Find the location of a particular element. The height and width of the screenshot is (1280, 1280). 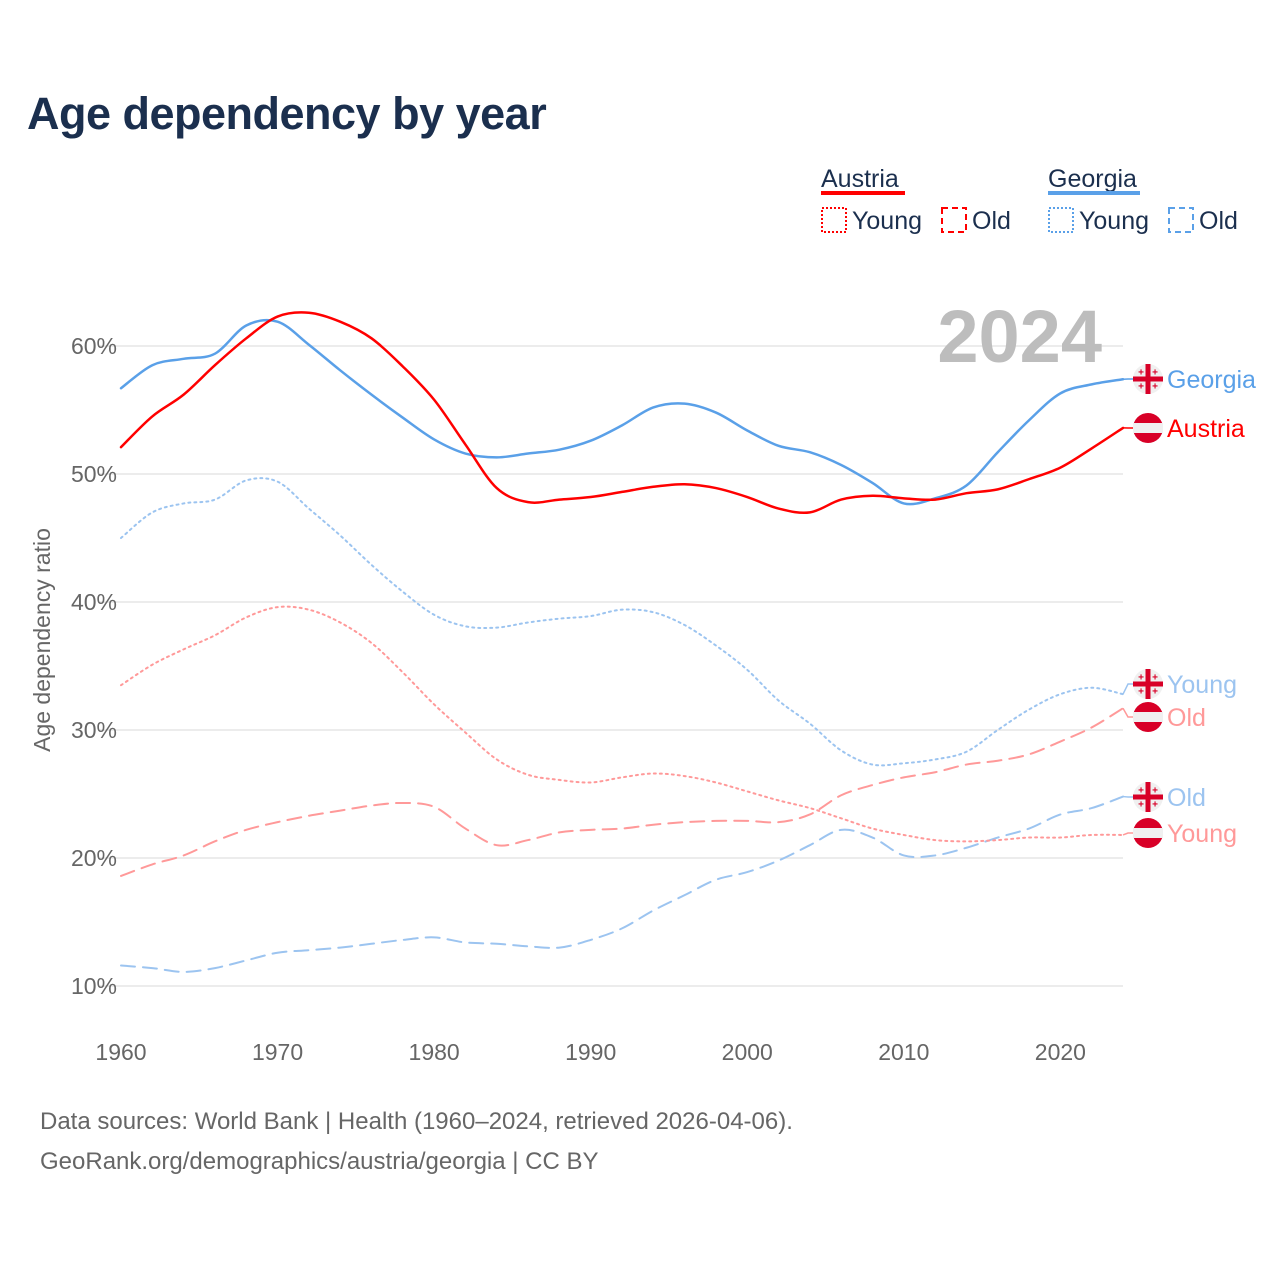

end-label-georgia-old: Old is located at coordinates (1186, 798).